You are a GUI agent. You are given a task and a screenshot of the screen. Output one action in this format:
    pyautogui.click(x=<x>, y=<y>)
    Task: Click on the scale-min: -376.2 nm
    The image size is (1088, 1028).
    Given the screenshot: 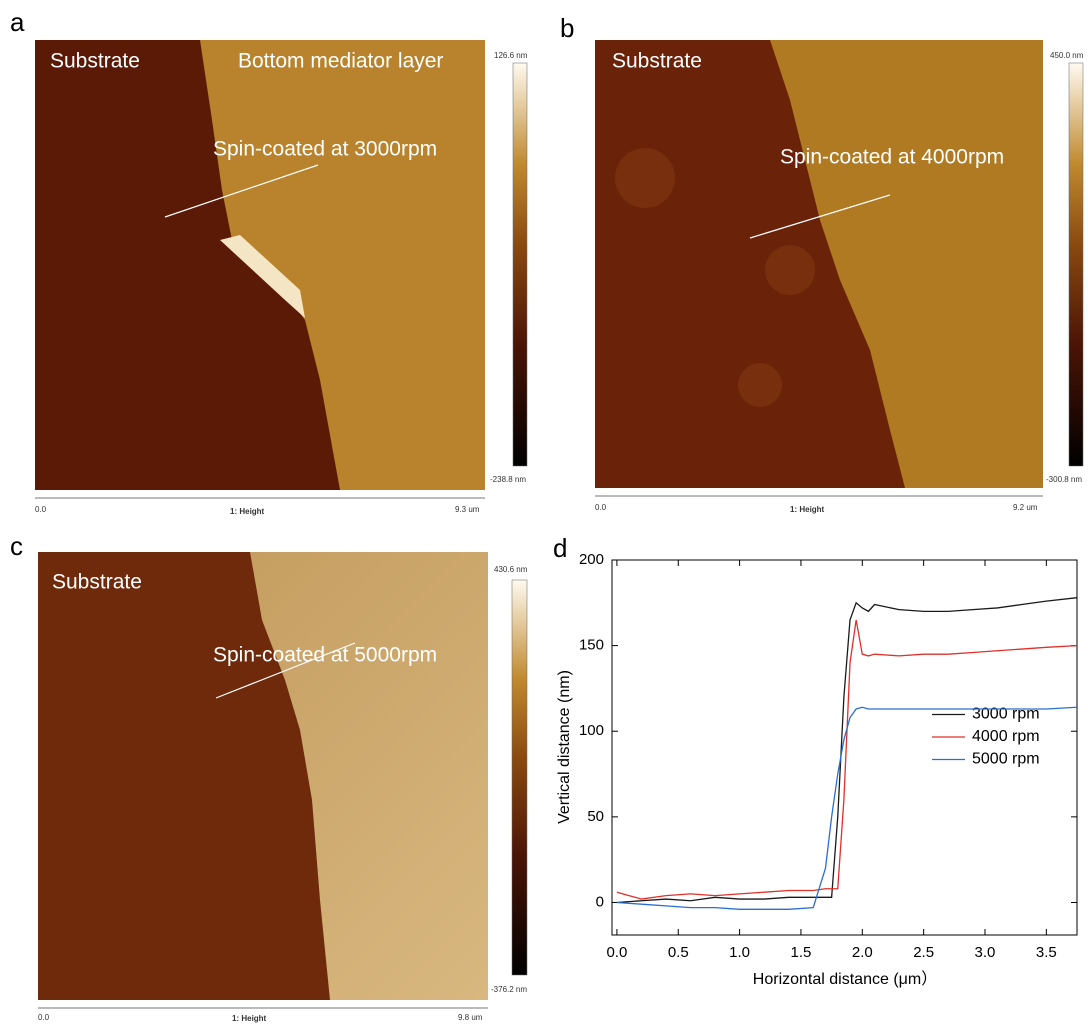 What is the action you would take?
    pyautogui.click(x=509, y=989)
    